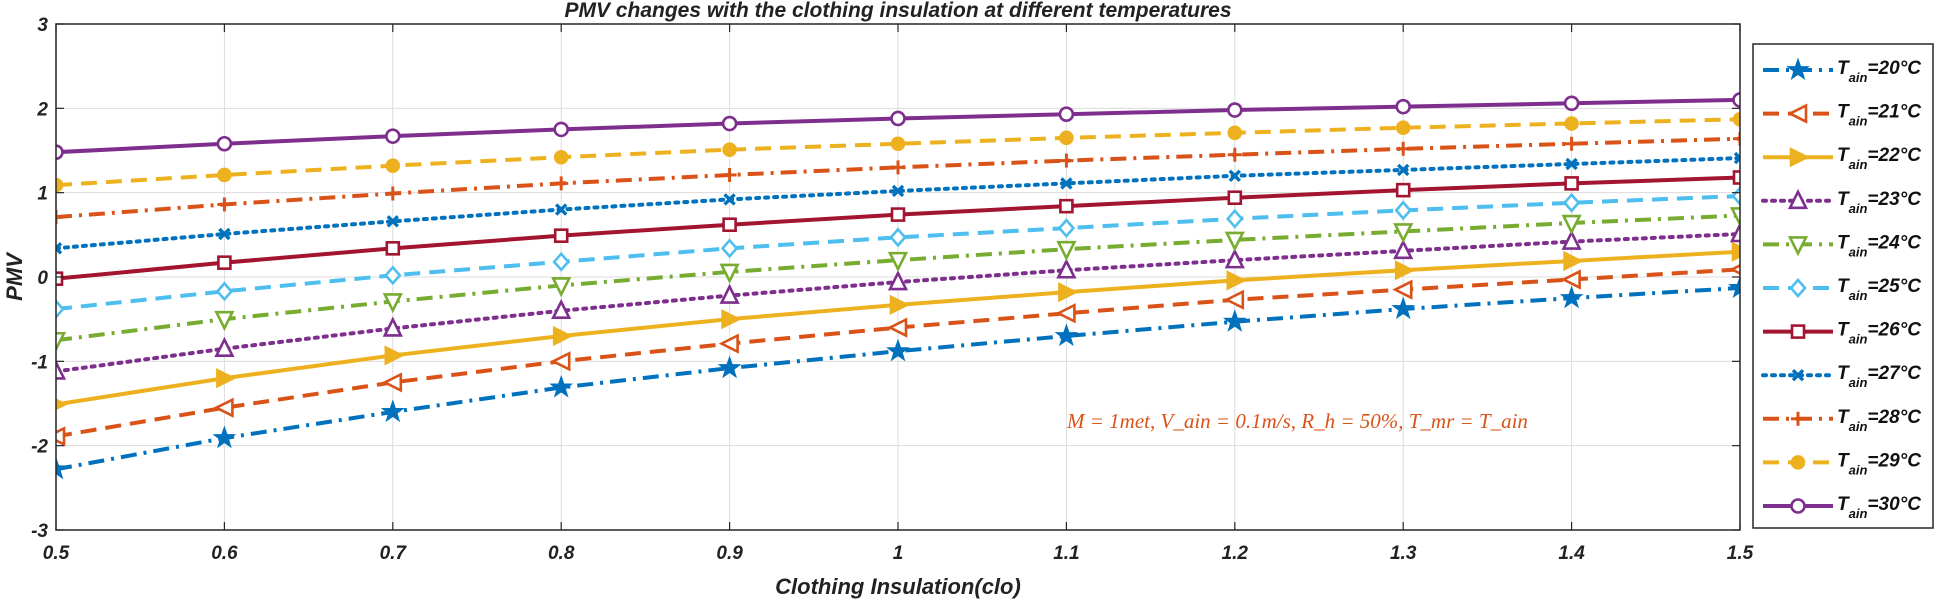 This screenshot has height=609, width=1936. I want to click on x-tick-label: 1, so click(898, 553).